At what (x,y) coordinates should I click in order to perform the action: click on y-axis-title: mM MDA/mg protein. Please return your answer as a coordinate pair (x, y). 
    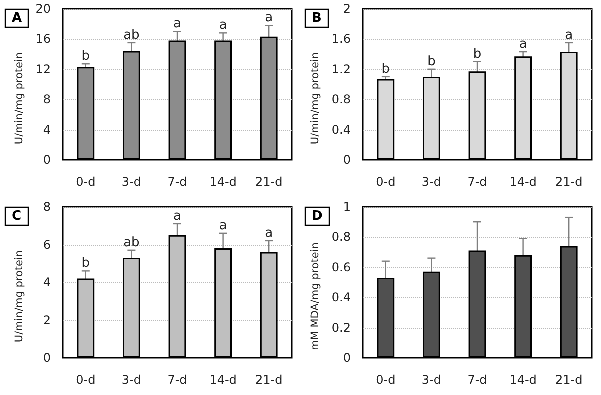
    Looking at the image, I should click on (316, 296).